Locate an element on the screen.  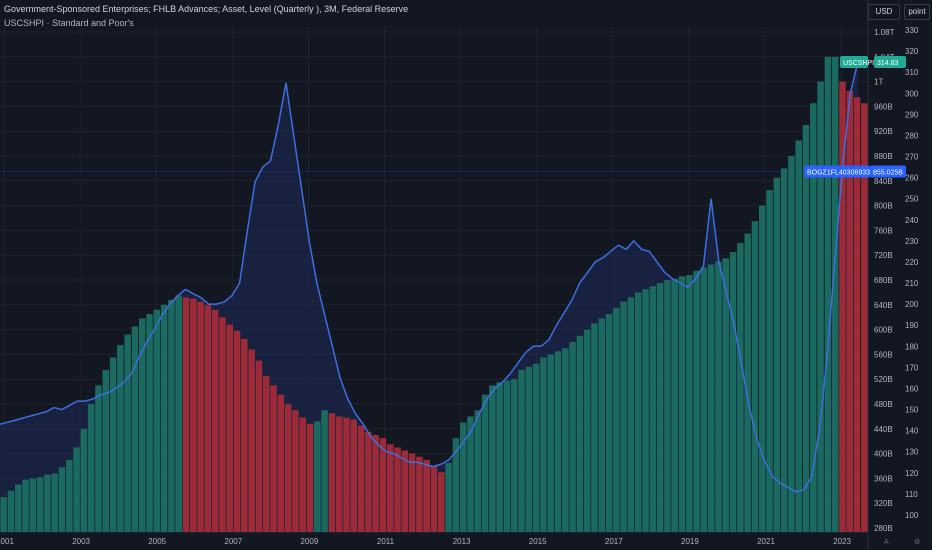
currency-button: USD is located at coordinates (884, 12).